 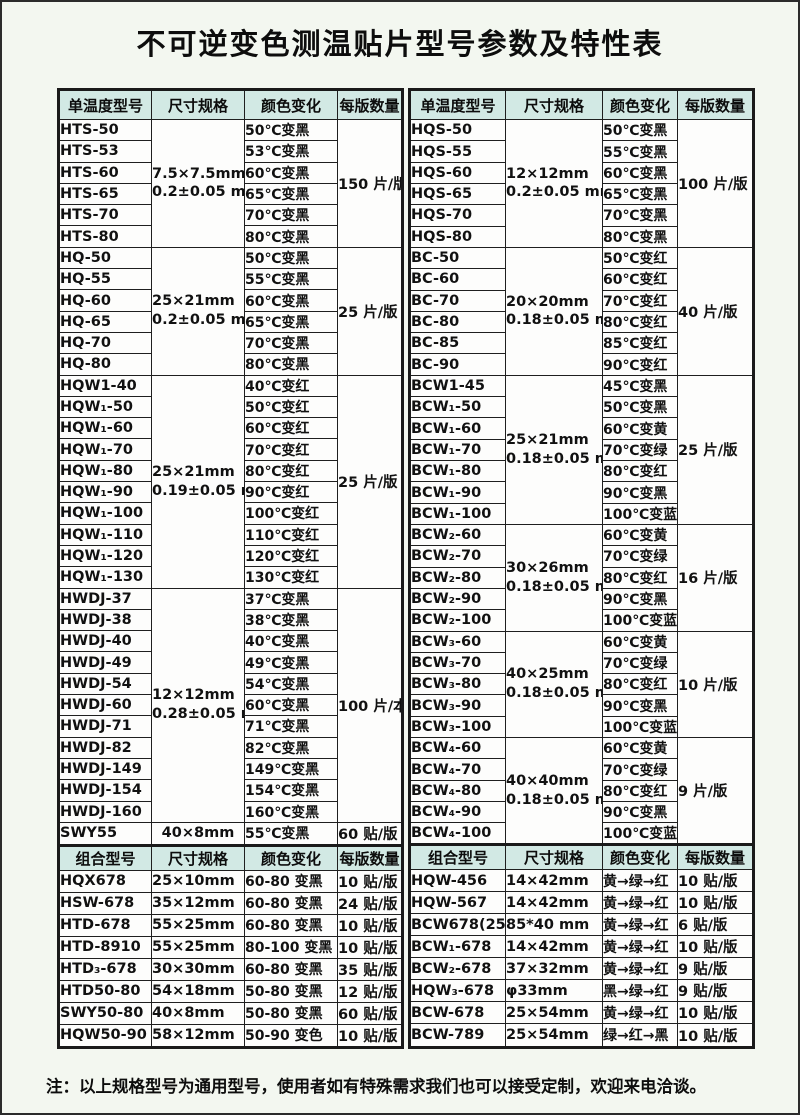 What do you see at coordinates (230, 577) in the screenshot?
I see `table-row: HQW₁-130 130℃变红` at bounding box center [230, 577].